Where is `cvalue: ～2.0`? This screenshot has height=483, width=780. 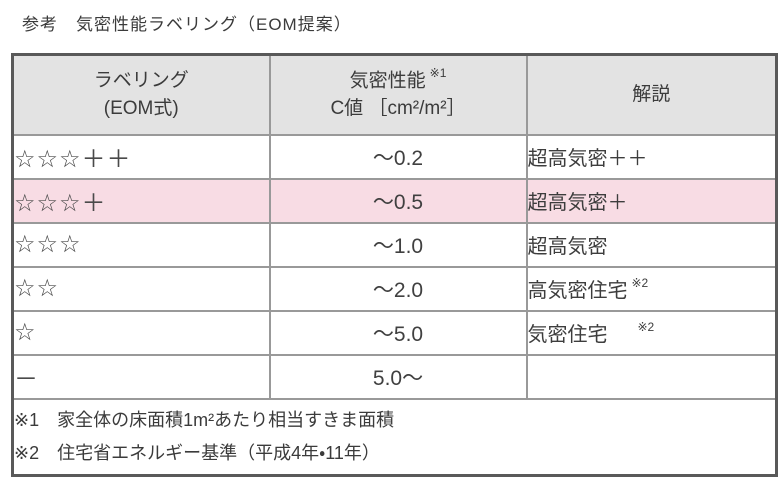
cvalue: ～2.0 is located at coordinates (398, 288).